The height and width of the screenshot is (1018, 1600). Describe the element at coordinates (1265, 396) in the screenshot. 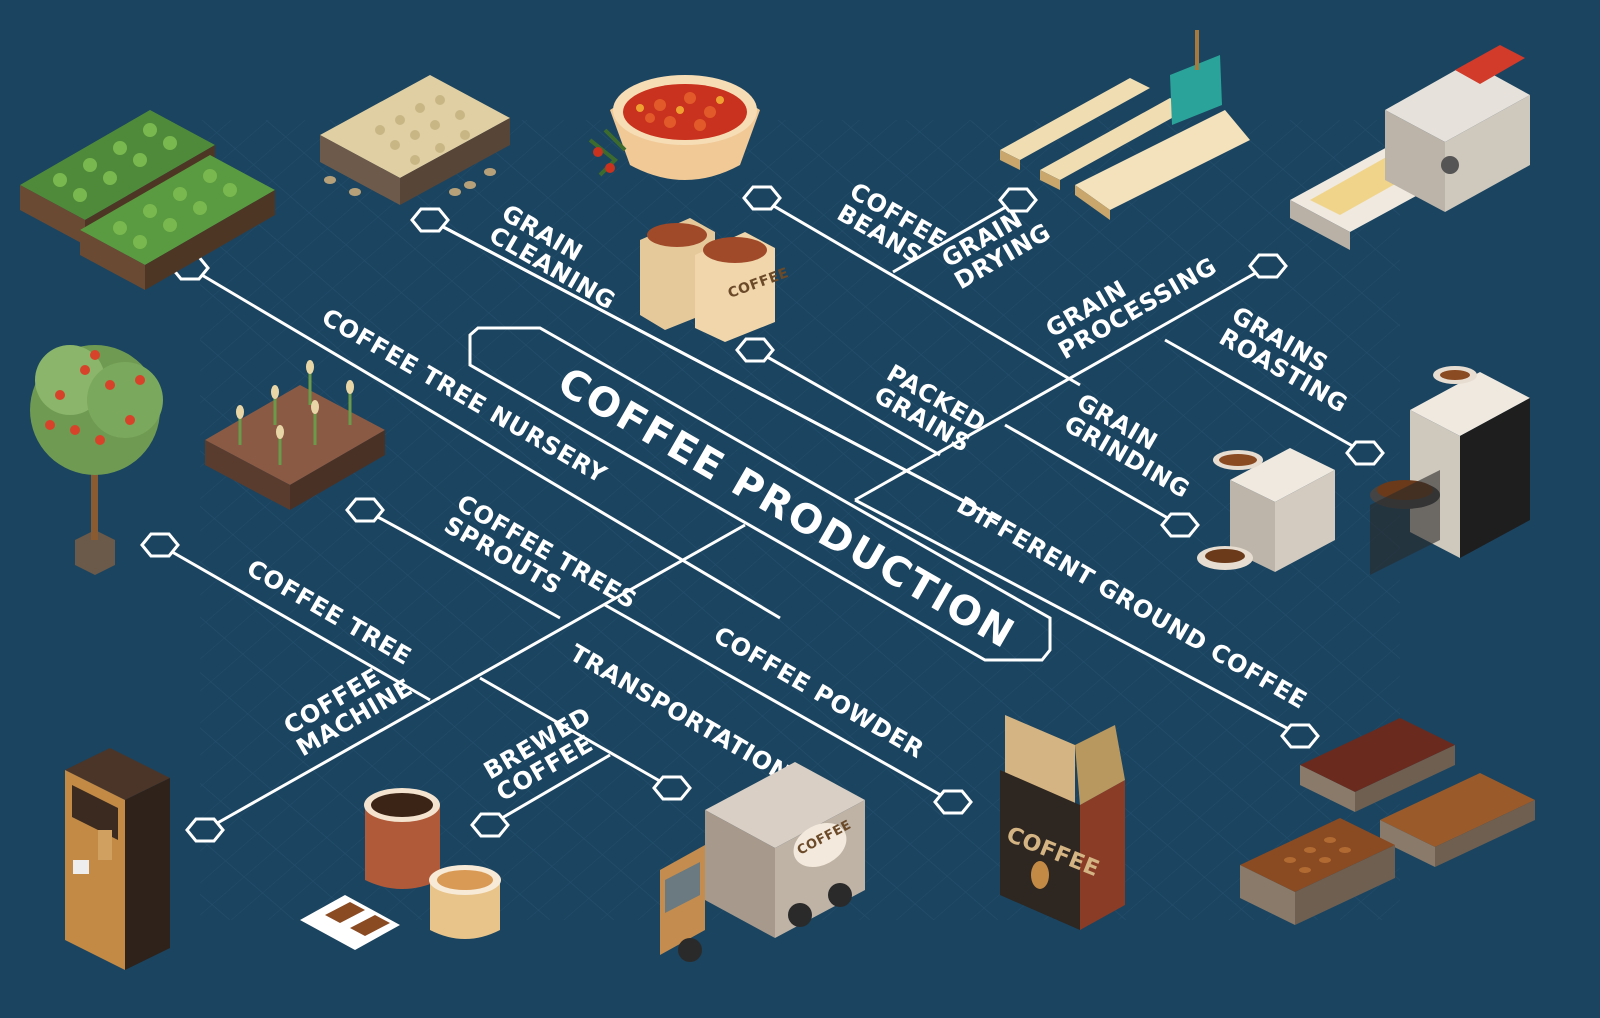

I see `line-grains-roasting` at that location.